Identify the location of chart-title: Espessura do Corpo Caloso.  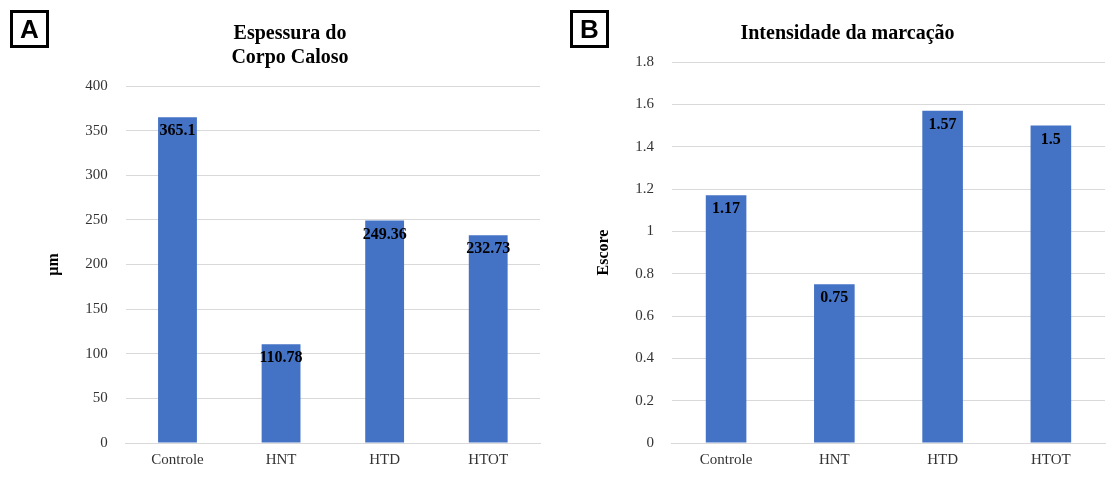
(290, 45).